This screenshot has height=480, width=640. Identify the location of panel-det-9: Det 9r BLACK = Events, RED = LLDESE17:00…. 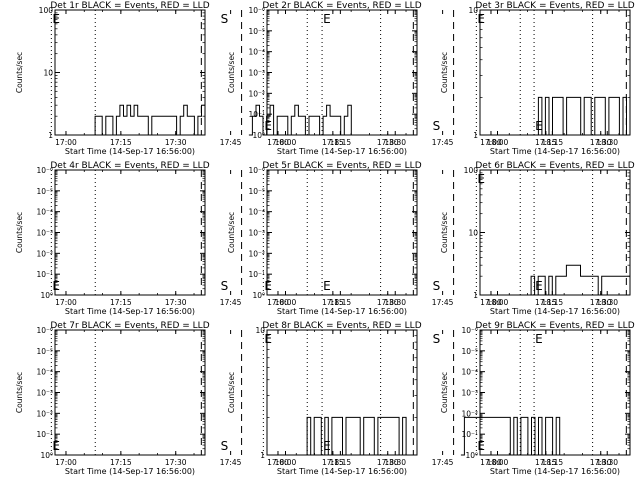
(537, 398).